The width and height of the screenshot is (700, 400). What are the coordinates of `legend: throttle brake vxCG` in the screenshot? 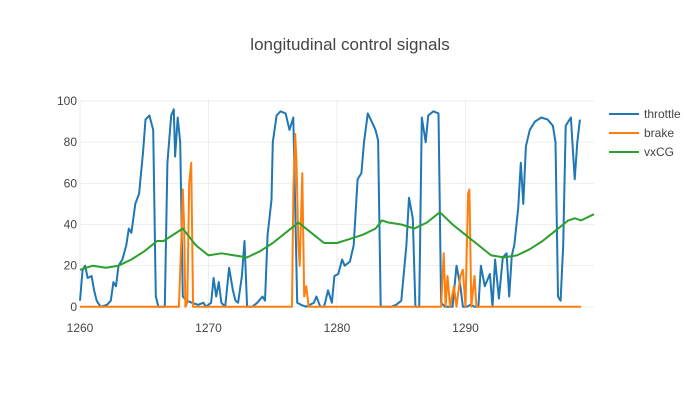 It's located at (645, 133).